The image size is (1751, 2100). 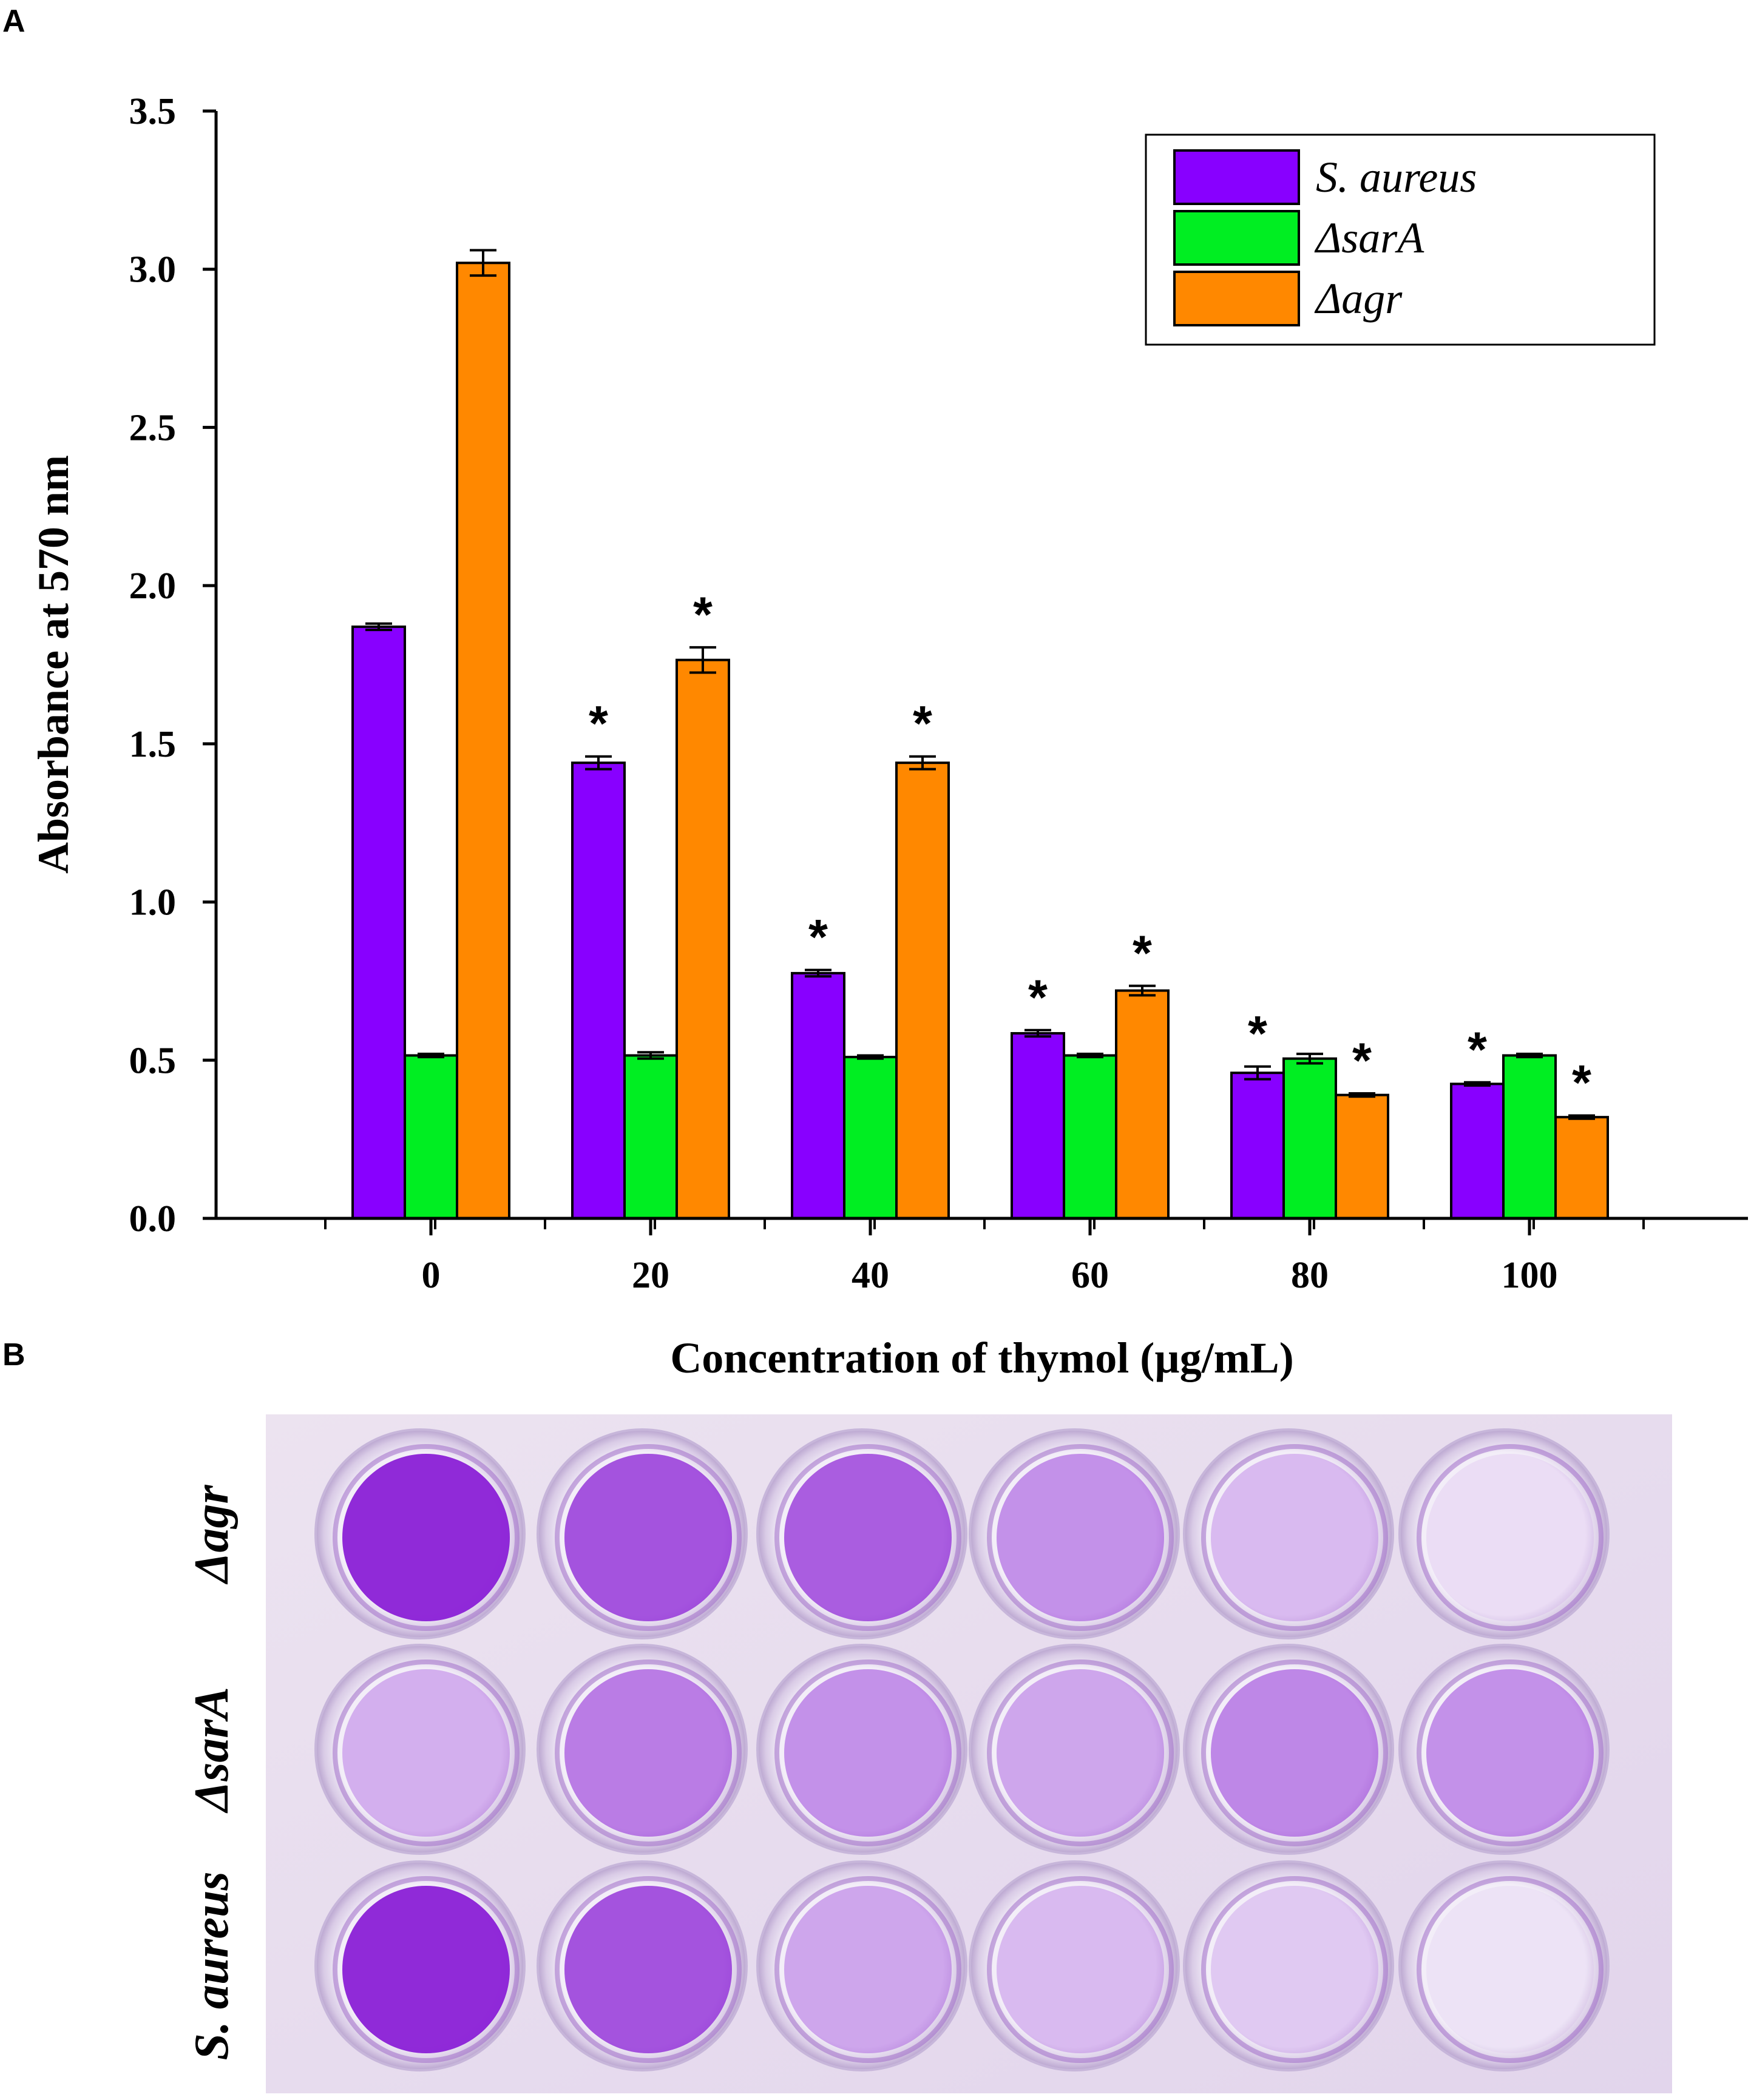 What do you see at coordinates (1310, 1275) in the screenshot?
I see `x-tick-label: 80` at bounding box center [1310, 1275].